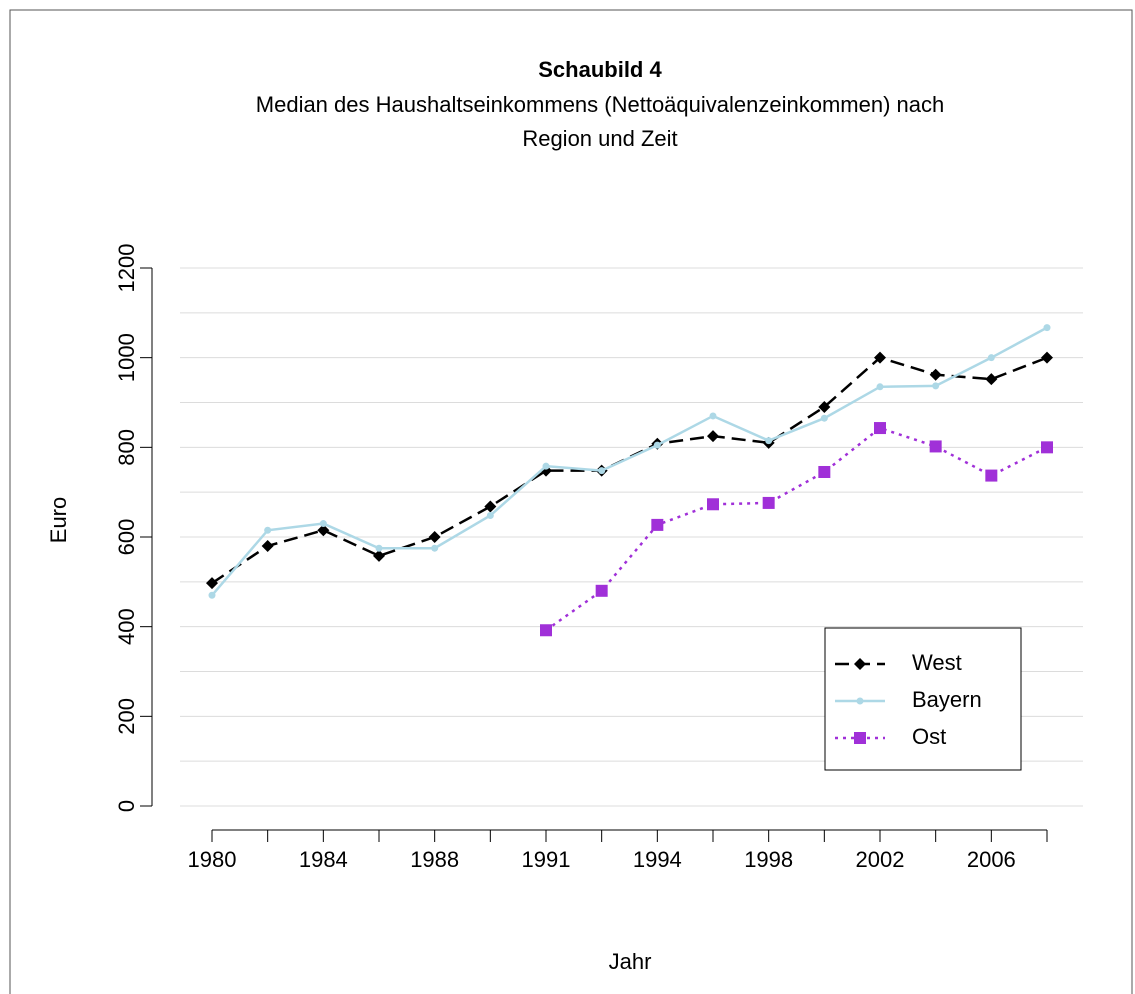 Image resolution: width=1135 pixels, height=994 pixels. I want to click on legend-label: West, so click(937, 662).